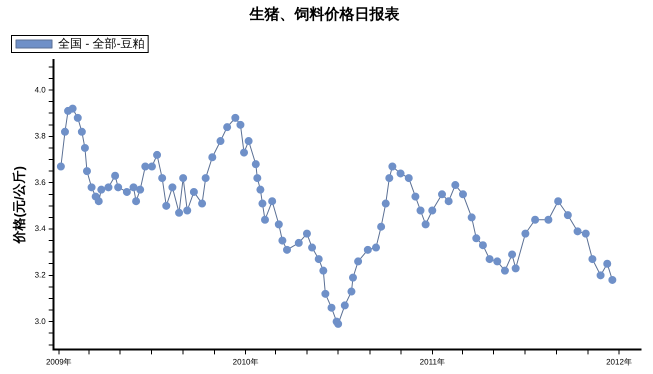 Image resolution: width=653 pixels, height=374 pixels. Describe the element at coordinates (324, 15) in the screenshot. I see `chart-title: 生猪、饲料价格日报表` at that location.